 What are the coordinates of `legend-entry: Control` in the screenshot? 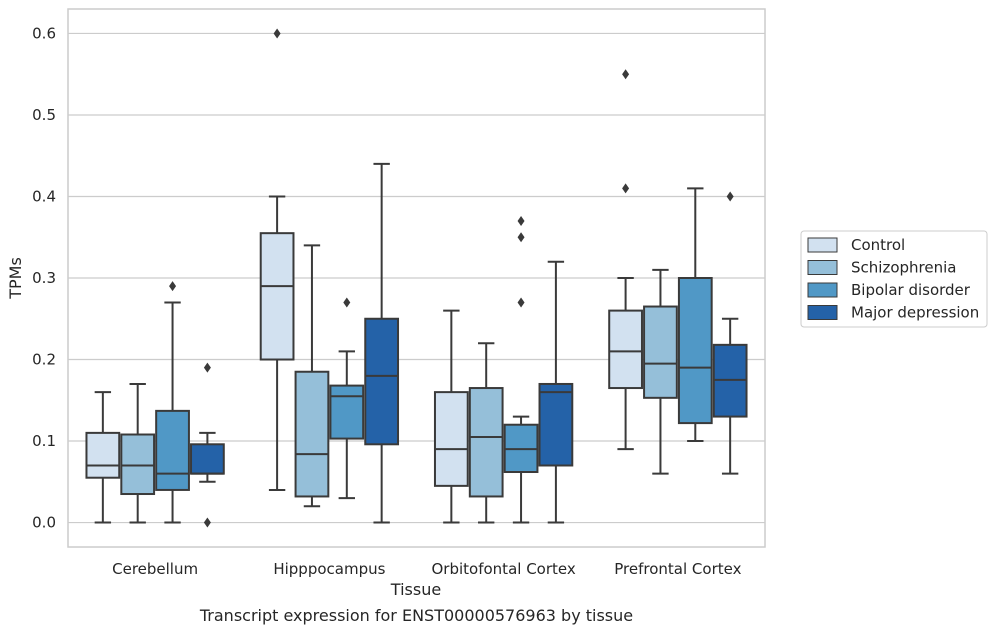 It's located at (856, 245).